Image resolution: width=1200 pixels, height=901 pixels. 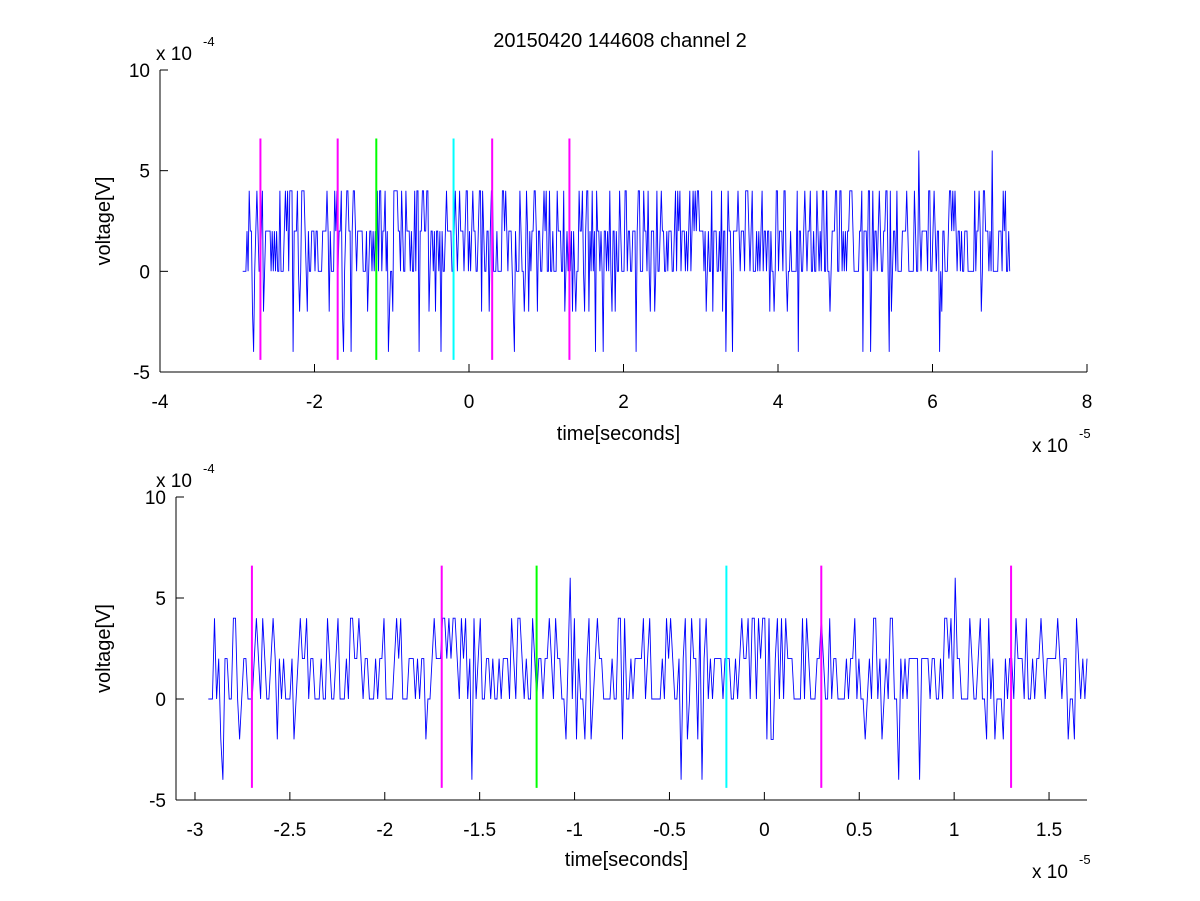 What do you see at coordinates (290, 830) in the screenshot?
I see `x-tick-label: -2.5` at bounding box center [290, 830].